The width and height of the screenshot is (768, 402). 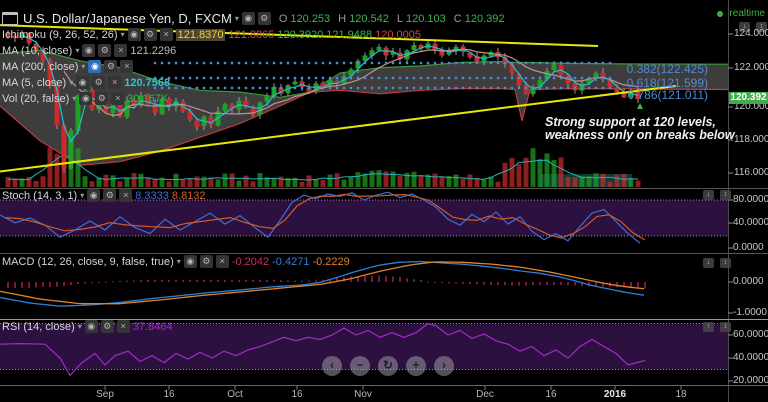 I want to click on rsi-axis-label: 20.0000, so click(x=750, y=380).